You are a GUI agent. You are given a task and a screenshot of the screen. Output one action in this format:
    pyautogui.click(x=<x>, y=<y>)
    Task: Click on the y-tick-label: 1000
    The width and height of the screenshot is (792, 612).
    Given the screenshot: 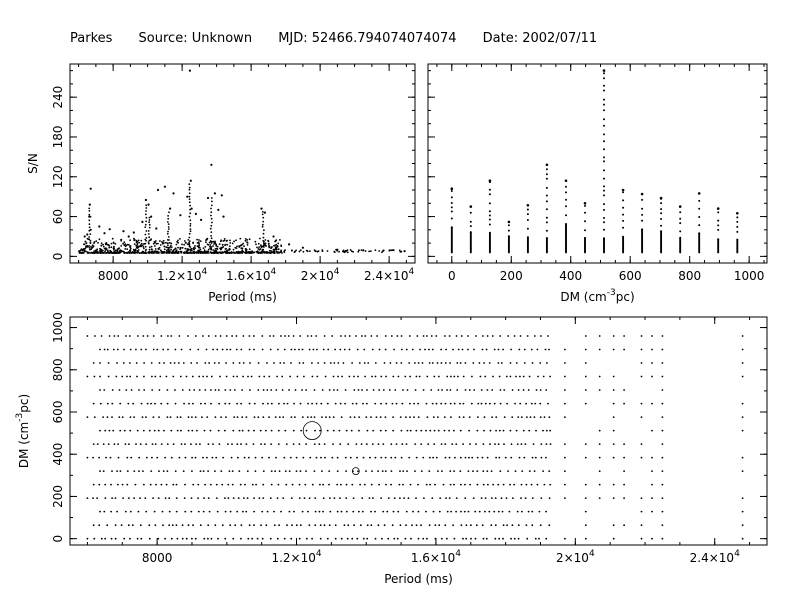 What is the action you would take?
    pyautogui.click(x=58, y=327)
    